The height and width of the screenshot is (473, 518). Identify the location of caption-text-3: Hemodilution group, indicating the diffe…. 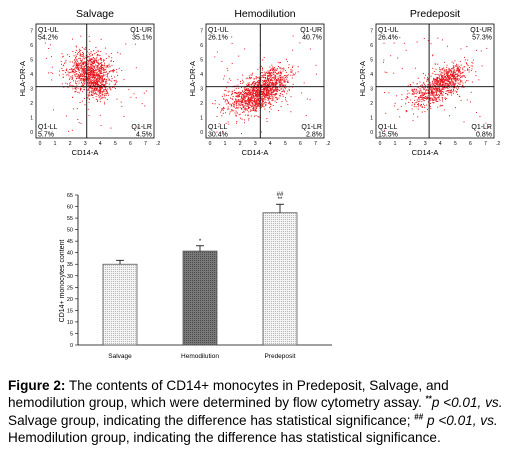
(224, 438).